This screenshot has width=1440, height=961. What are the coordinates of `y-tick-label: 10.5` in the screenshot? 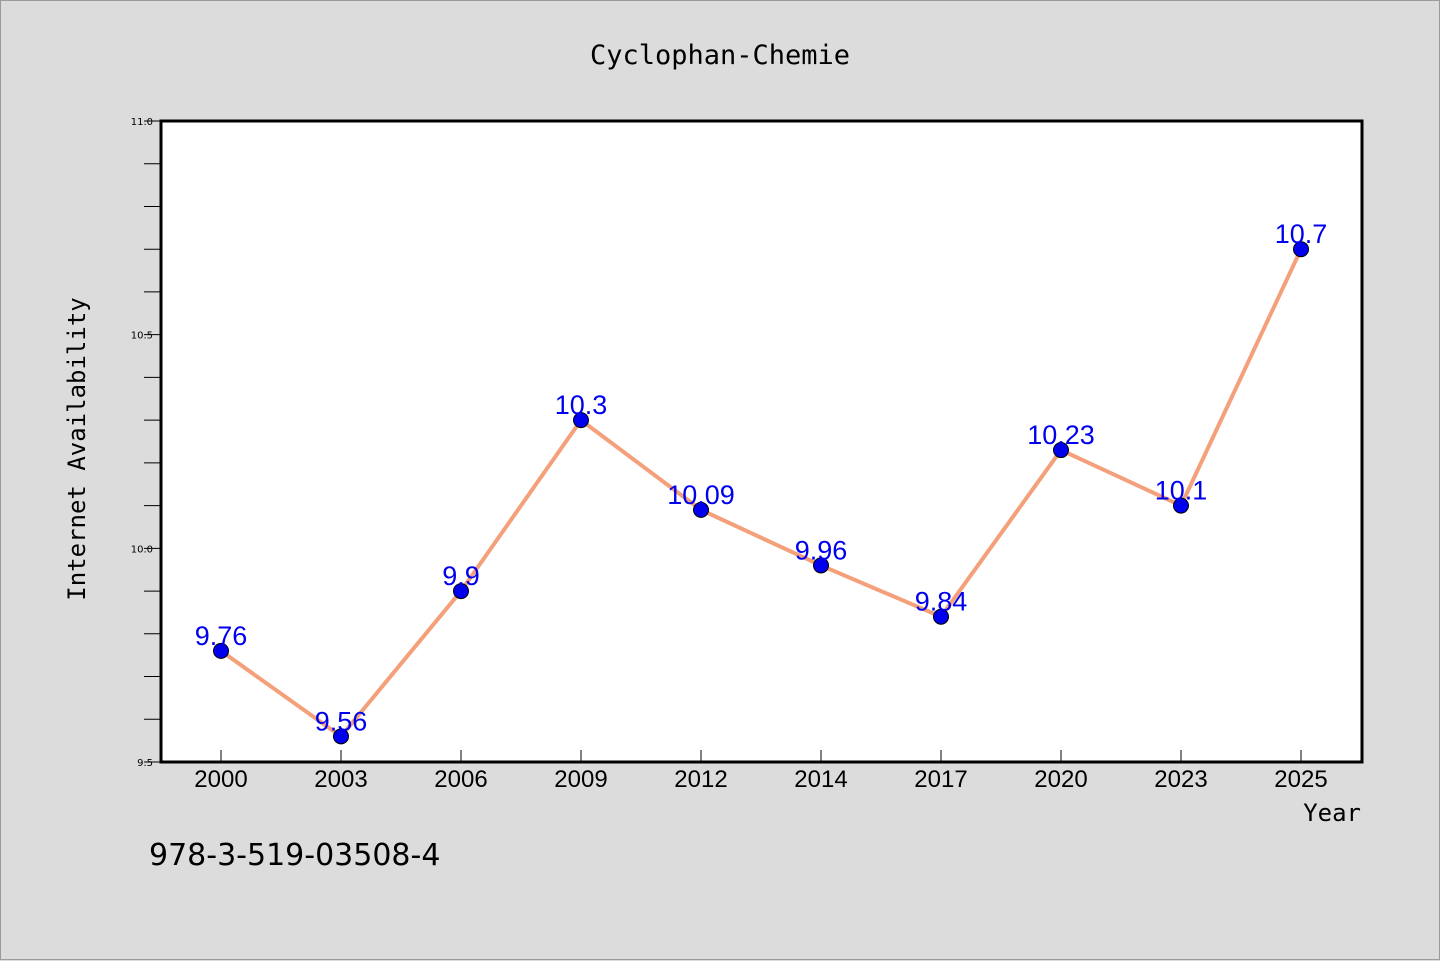 It's located at (142, 336).